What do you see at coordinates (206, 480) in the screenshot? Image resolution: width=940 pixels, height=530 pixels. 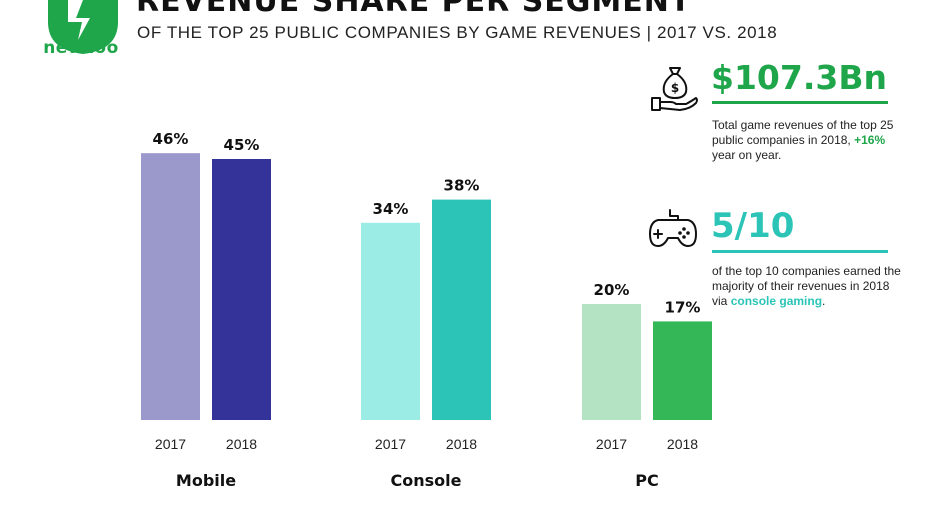 I see `category-label-mobile: Mobile` at bounding box center [206, 480].